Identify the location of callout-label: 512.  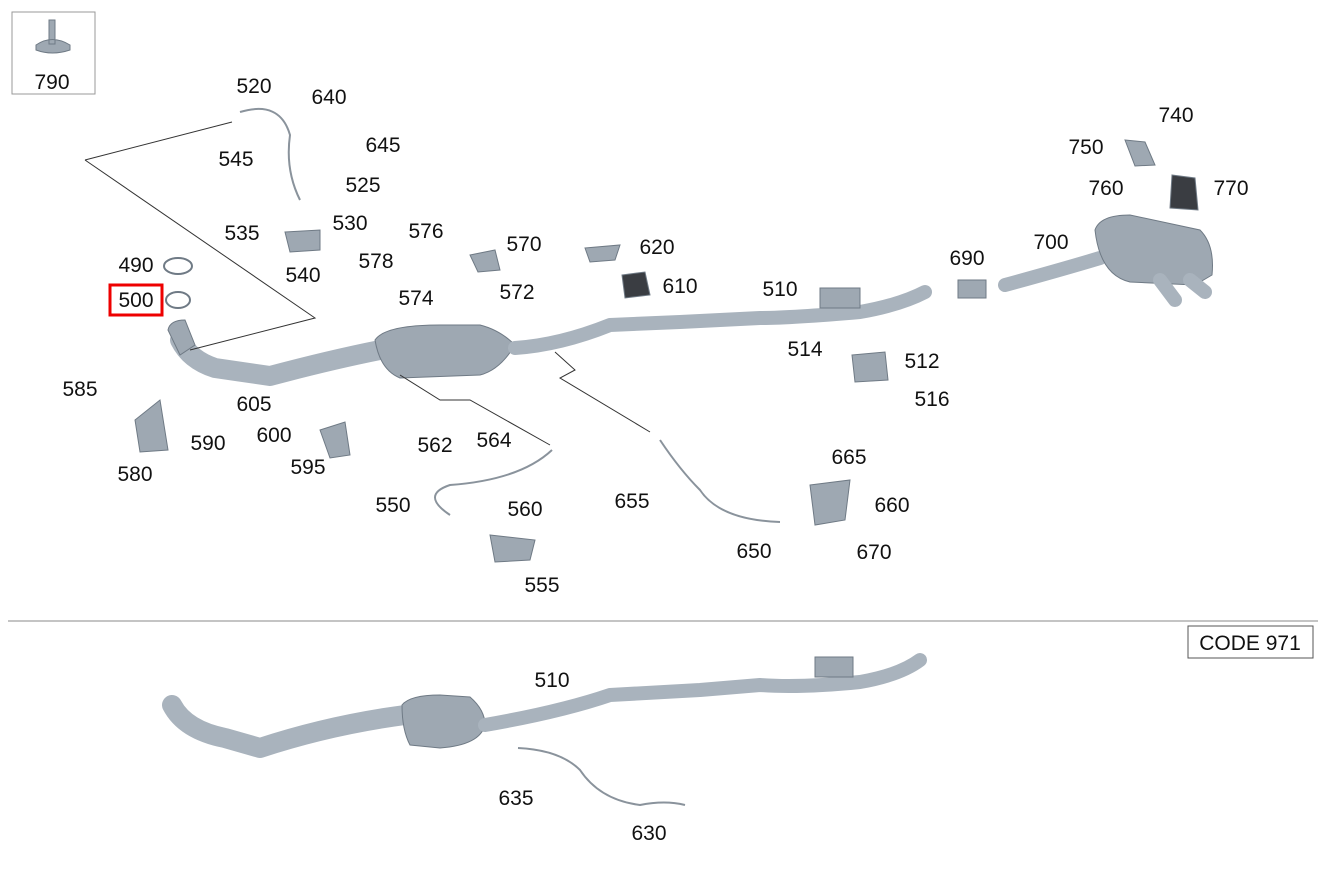
(921, 361).